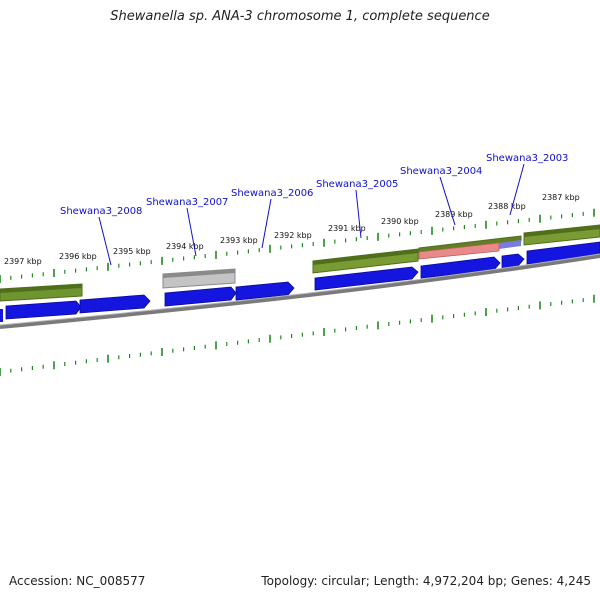 The height and width of the screenshot is (600, 600). Describe the element at coordinates (77, 581) in the screenshot. I see `accession-text: Accession: NC_008577` at that location.